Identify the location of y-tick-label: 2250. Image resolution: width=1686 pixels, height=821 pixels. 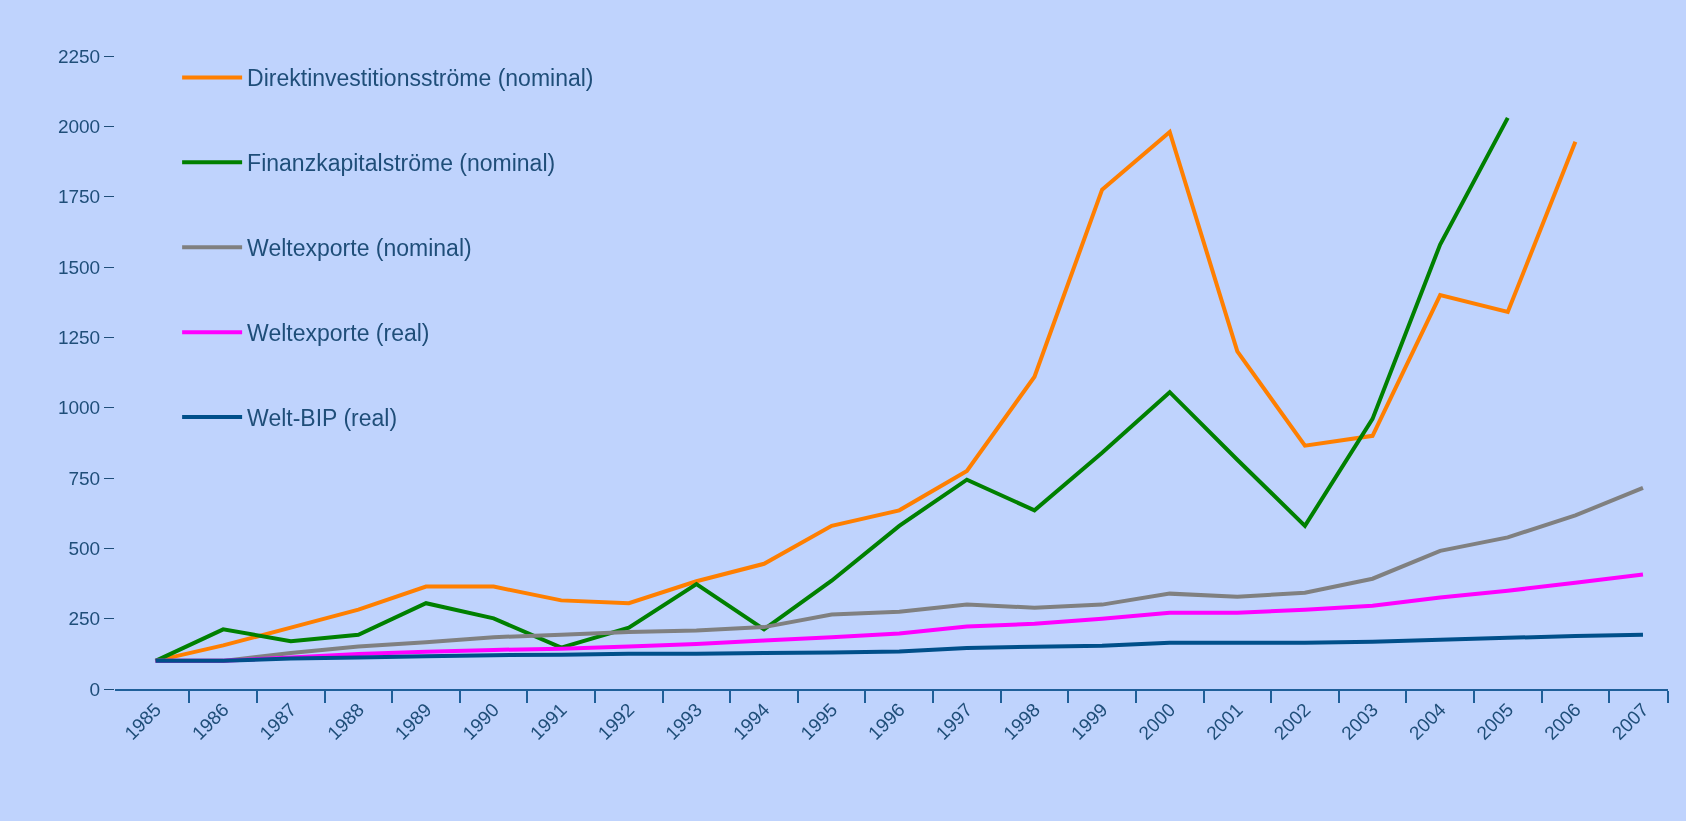
(79, 56).